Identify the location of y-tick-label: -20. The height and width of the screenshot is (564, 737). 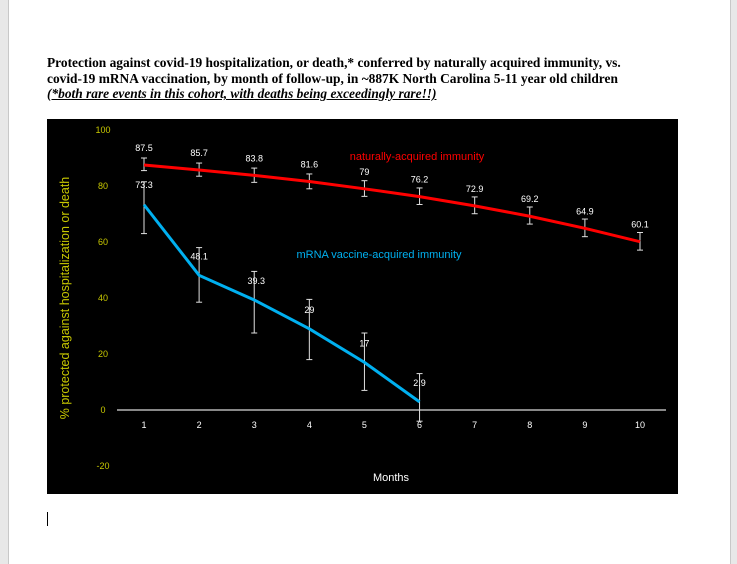
(102, 466).